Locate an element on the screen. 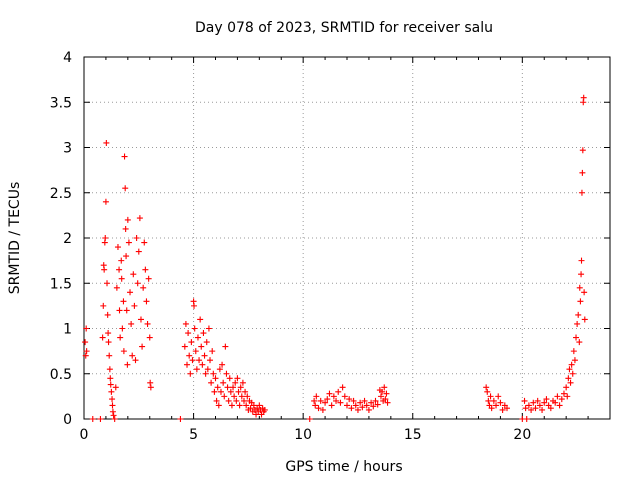 The image size is (640, 480). x-tick-label: 10 is located at coordinates (303, 435).